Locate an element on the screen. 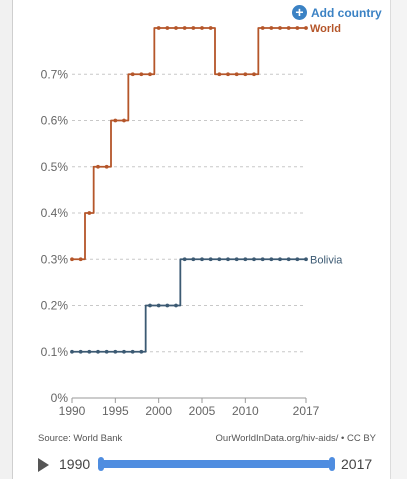  y-tick-label: 0.5% is located at coordinates (55, 167).